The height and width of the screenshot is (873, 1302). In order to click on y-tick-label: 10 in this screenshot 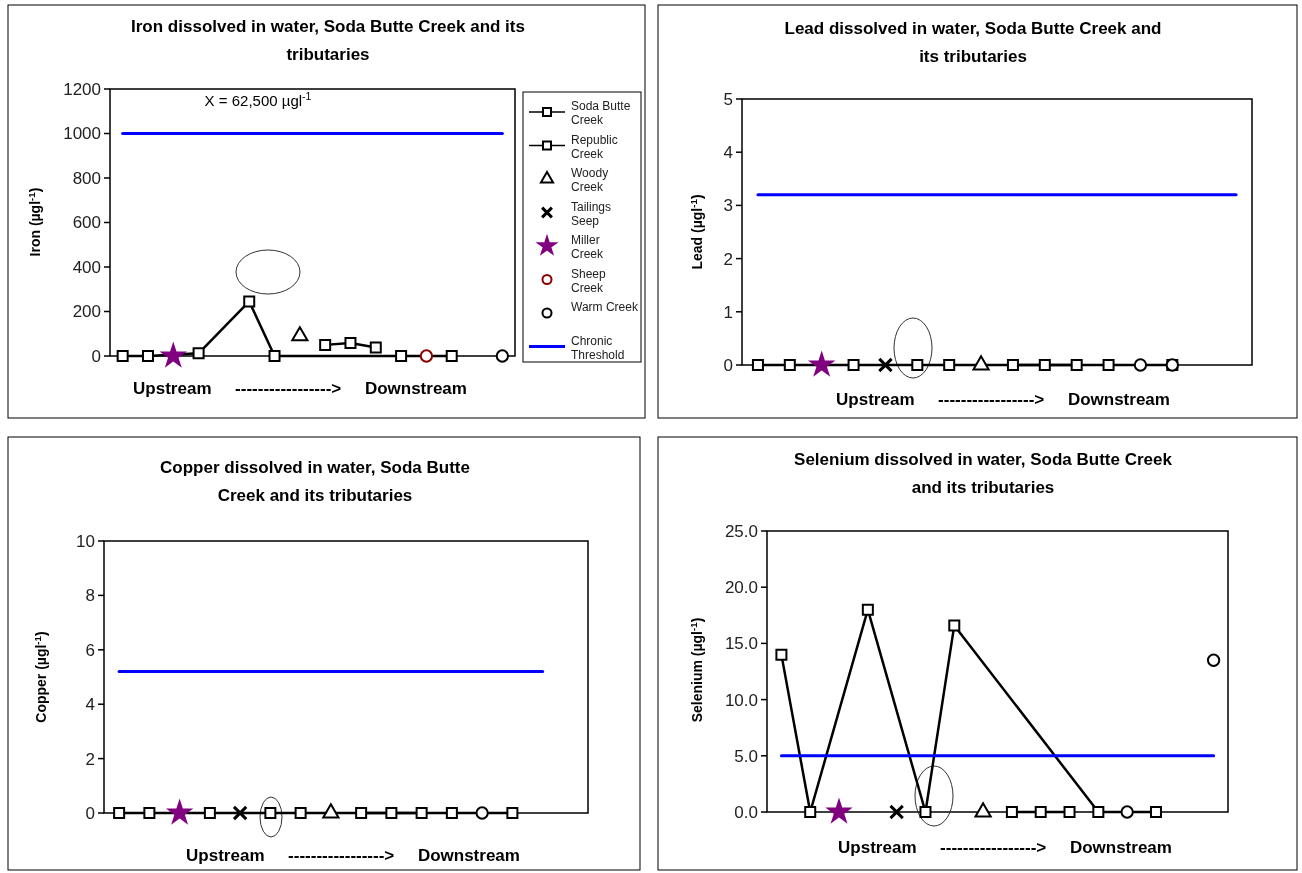, I will do `click(85, 541)`.